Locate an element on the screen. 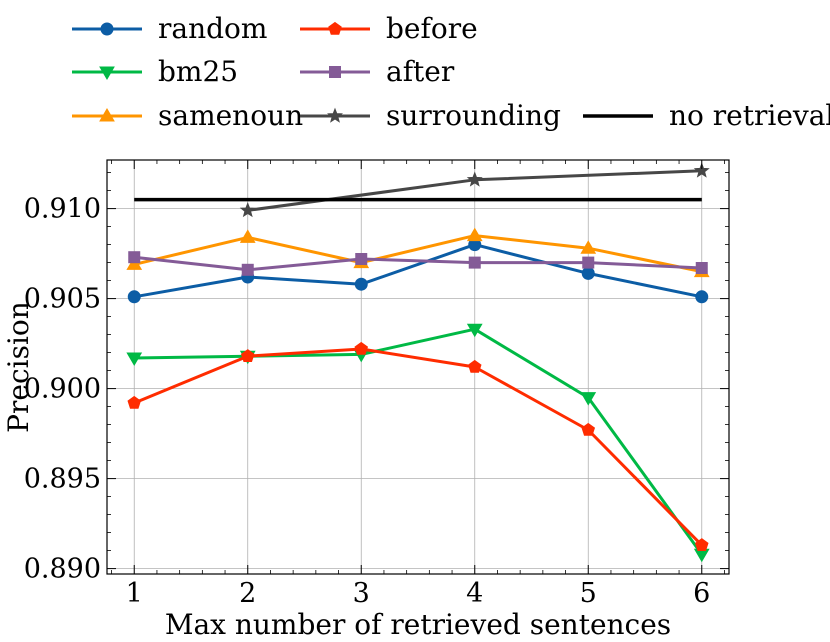  series-after is located at coordinates (418, 263).